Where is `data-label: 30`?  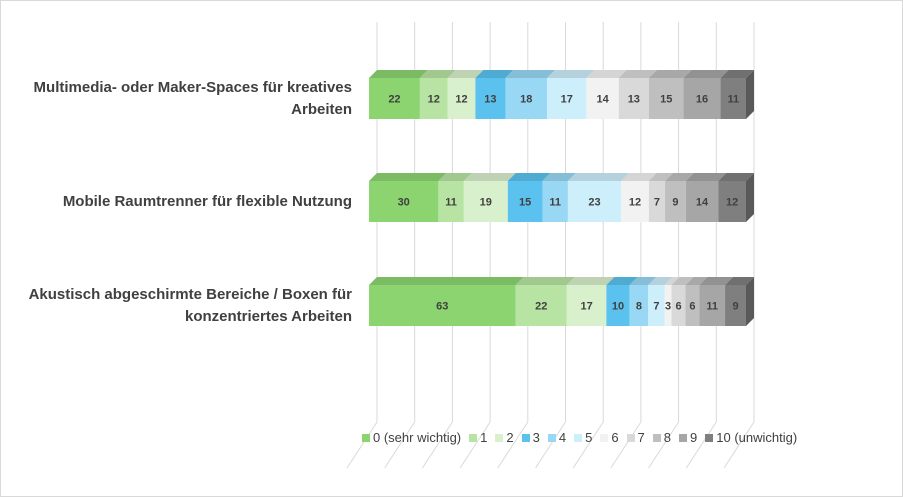 data-label: 30 is located at coordinates (404, 203).